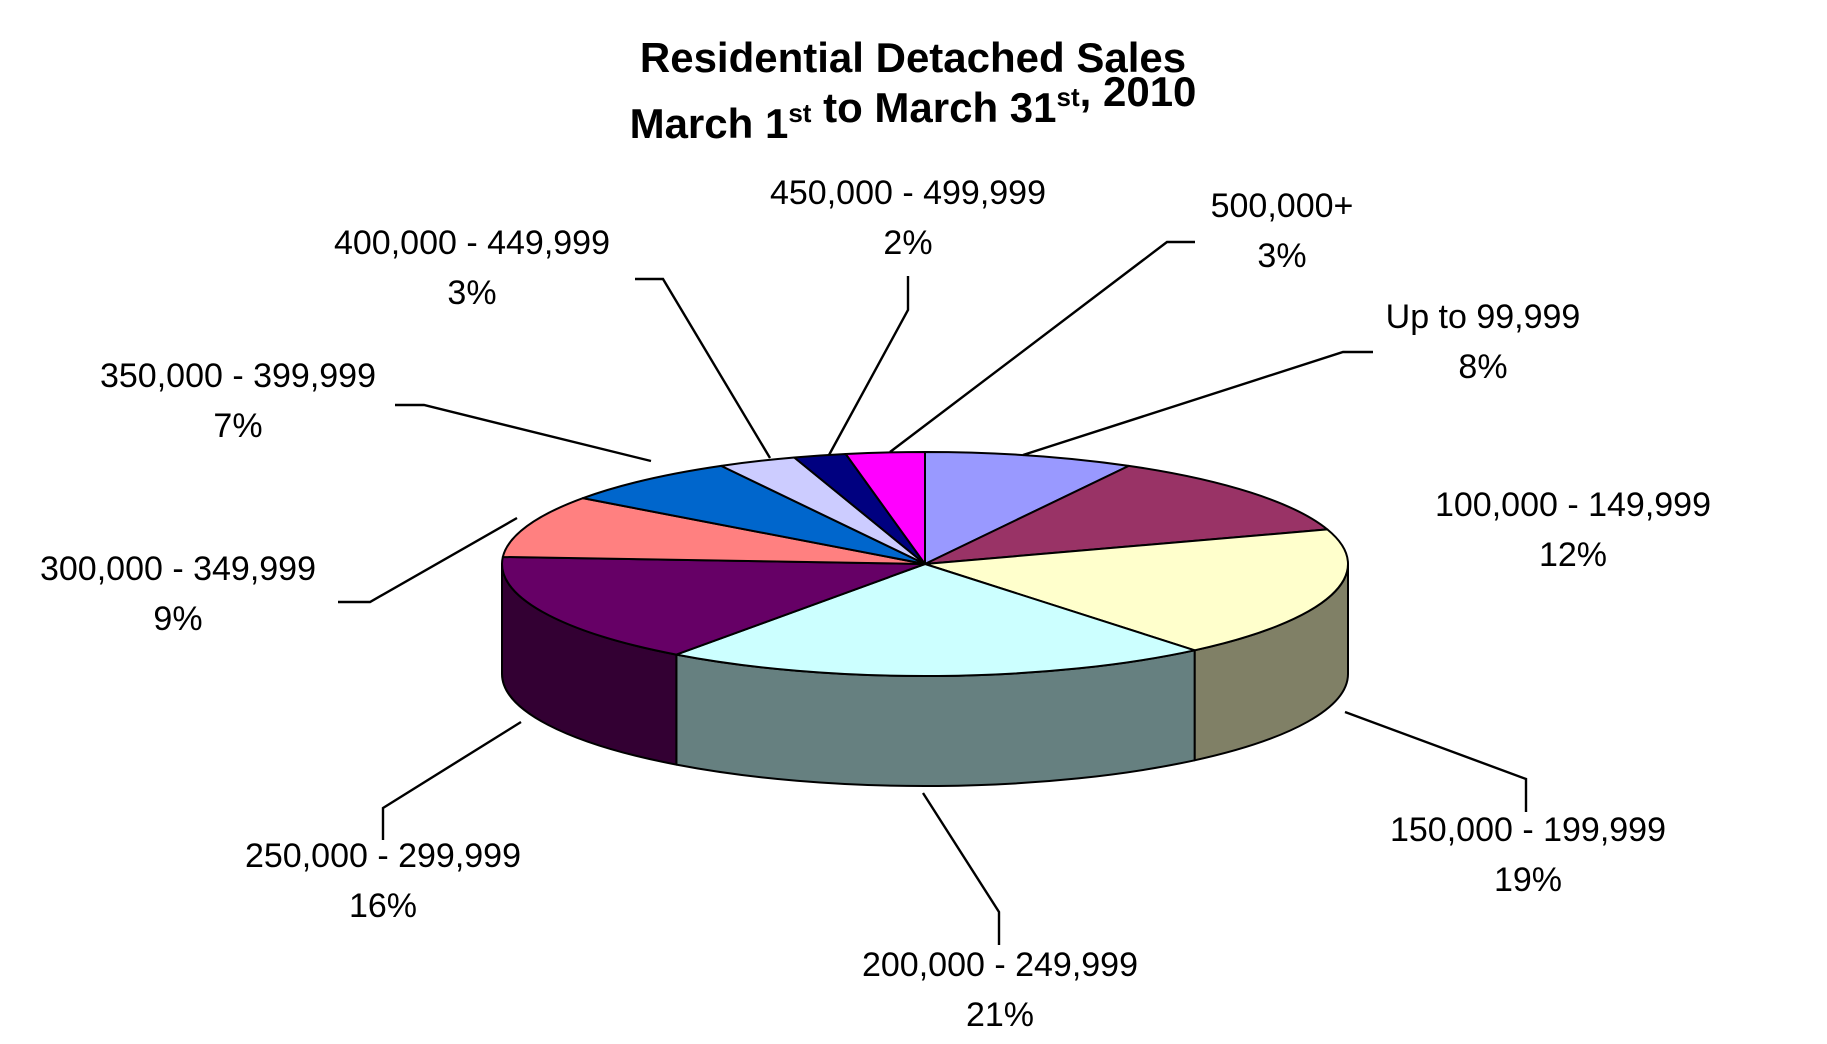 This screenshot has height=1044, width=1827. I want to click on data-label-percent-8: 2%, so click(907, 243).